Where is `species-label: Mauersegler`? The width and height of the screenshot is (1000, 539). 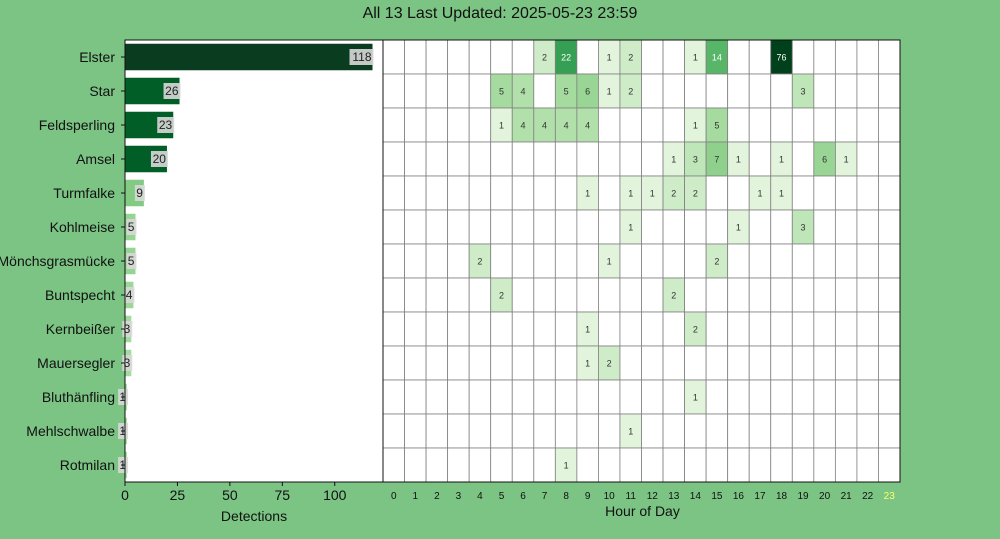 species-label: Mauersegler is located at coordinates (76, 363).